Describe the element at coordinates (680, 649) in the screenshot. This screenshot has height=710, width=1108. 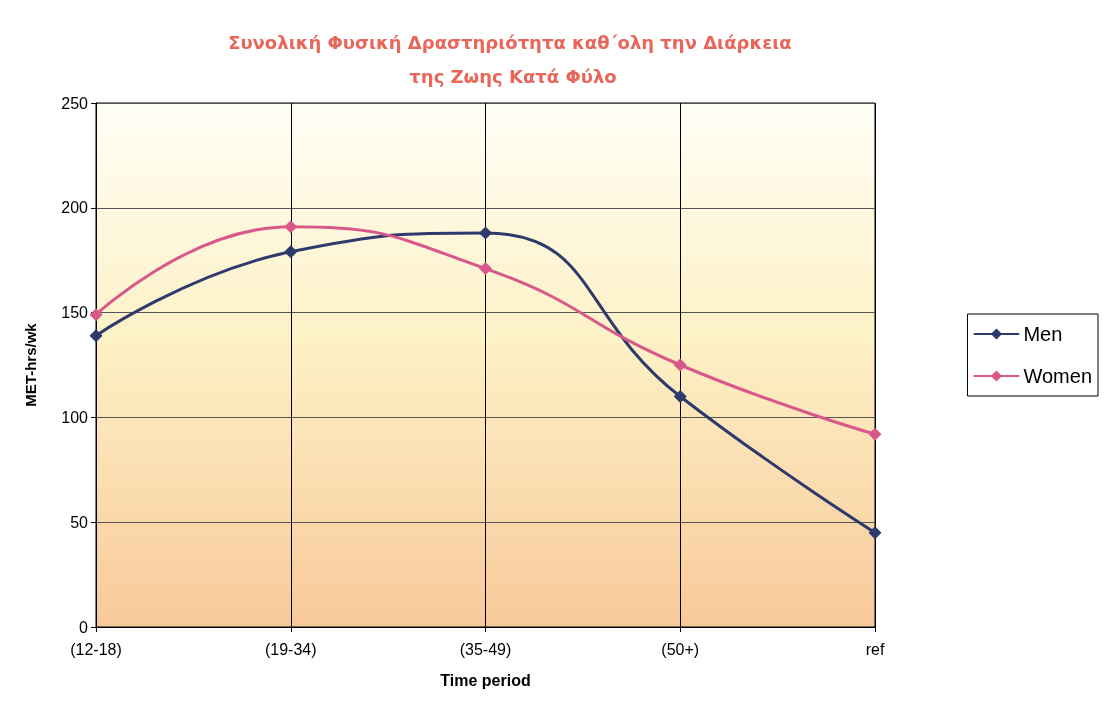
I see `x-tick-label: (50+)` at that location.